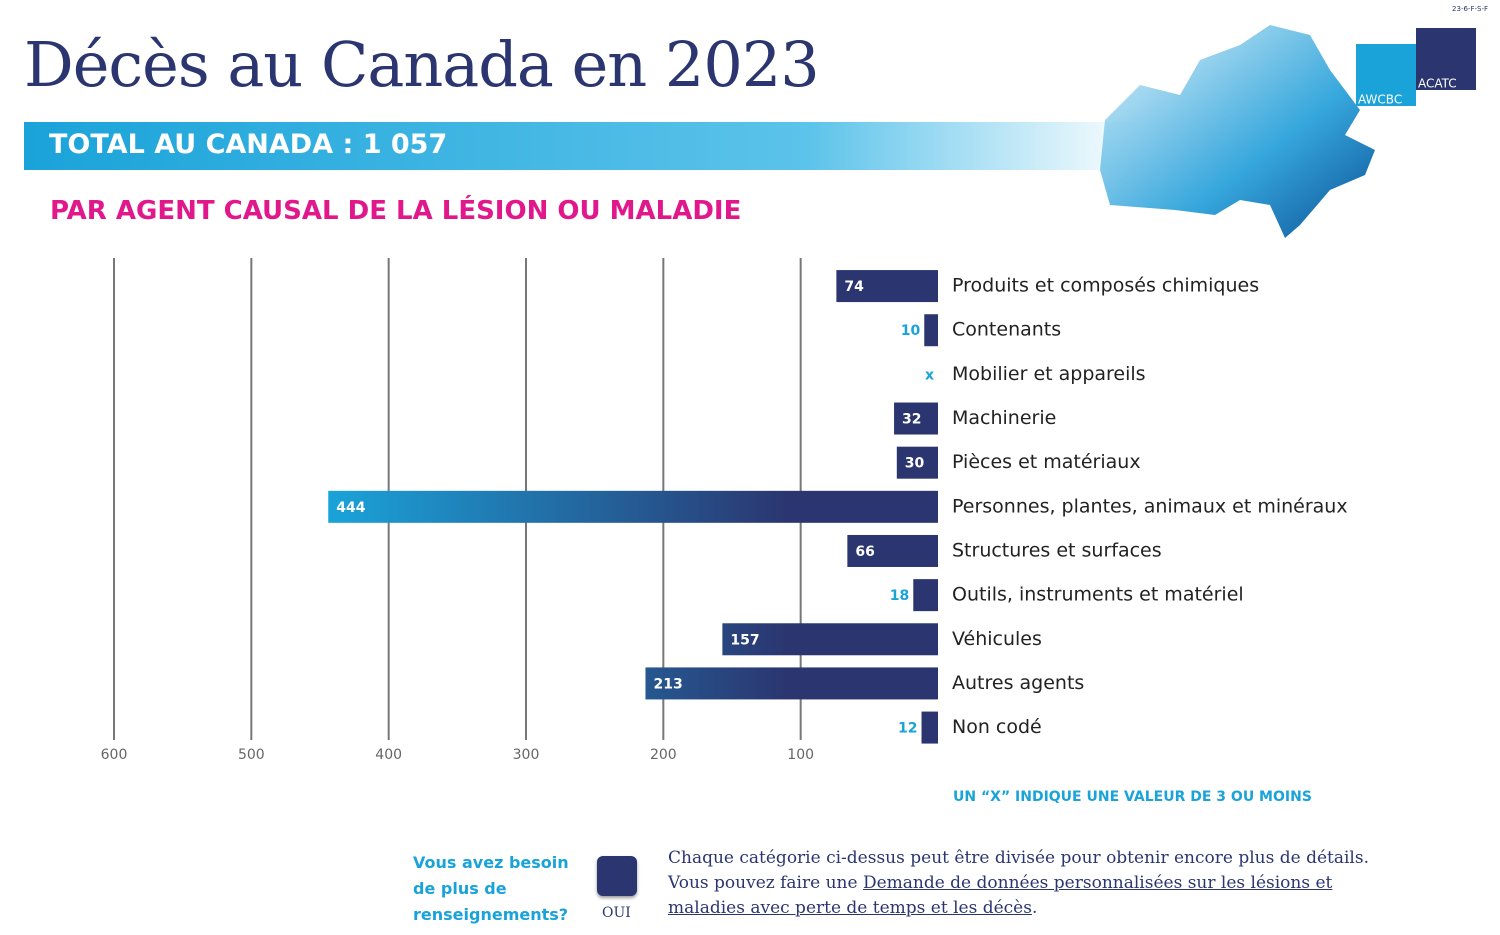 The image size is (1500, 935). I want to click on value-label: 12, so click(907, 729).